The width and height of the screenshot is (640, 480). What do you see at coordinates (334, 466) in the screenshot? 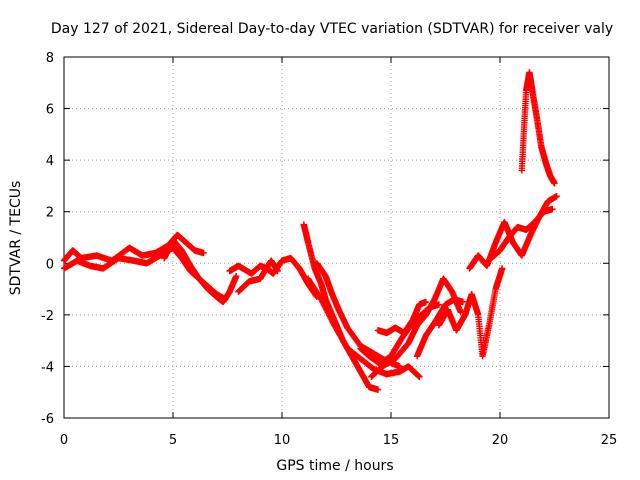
I see `x-axis-title: GPS time / hours` at bounding box center [334, 466].